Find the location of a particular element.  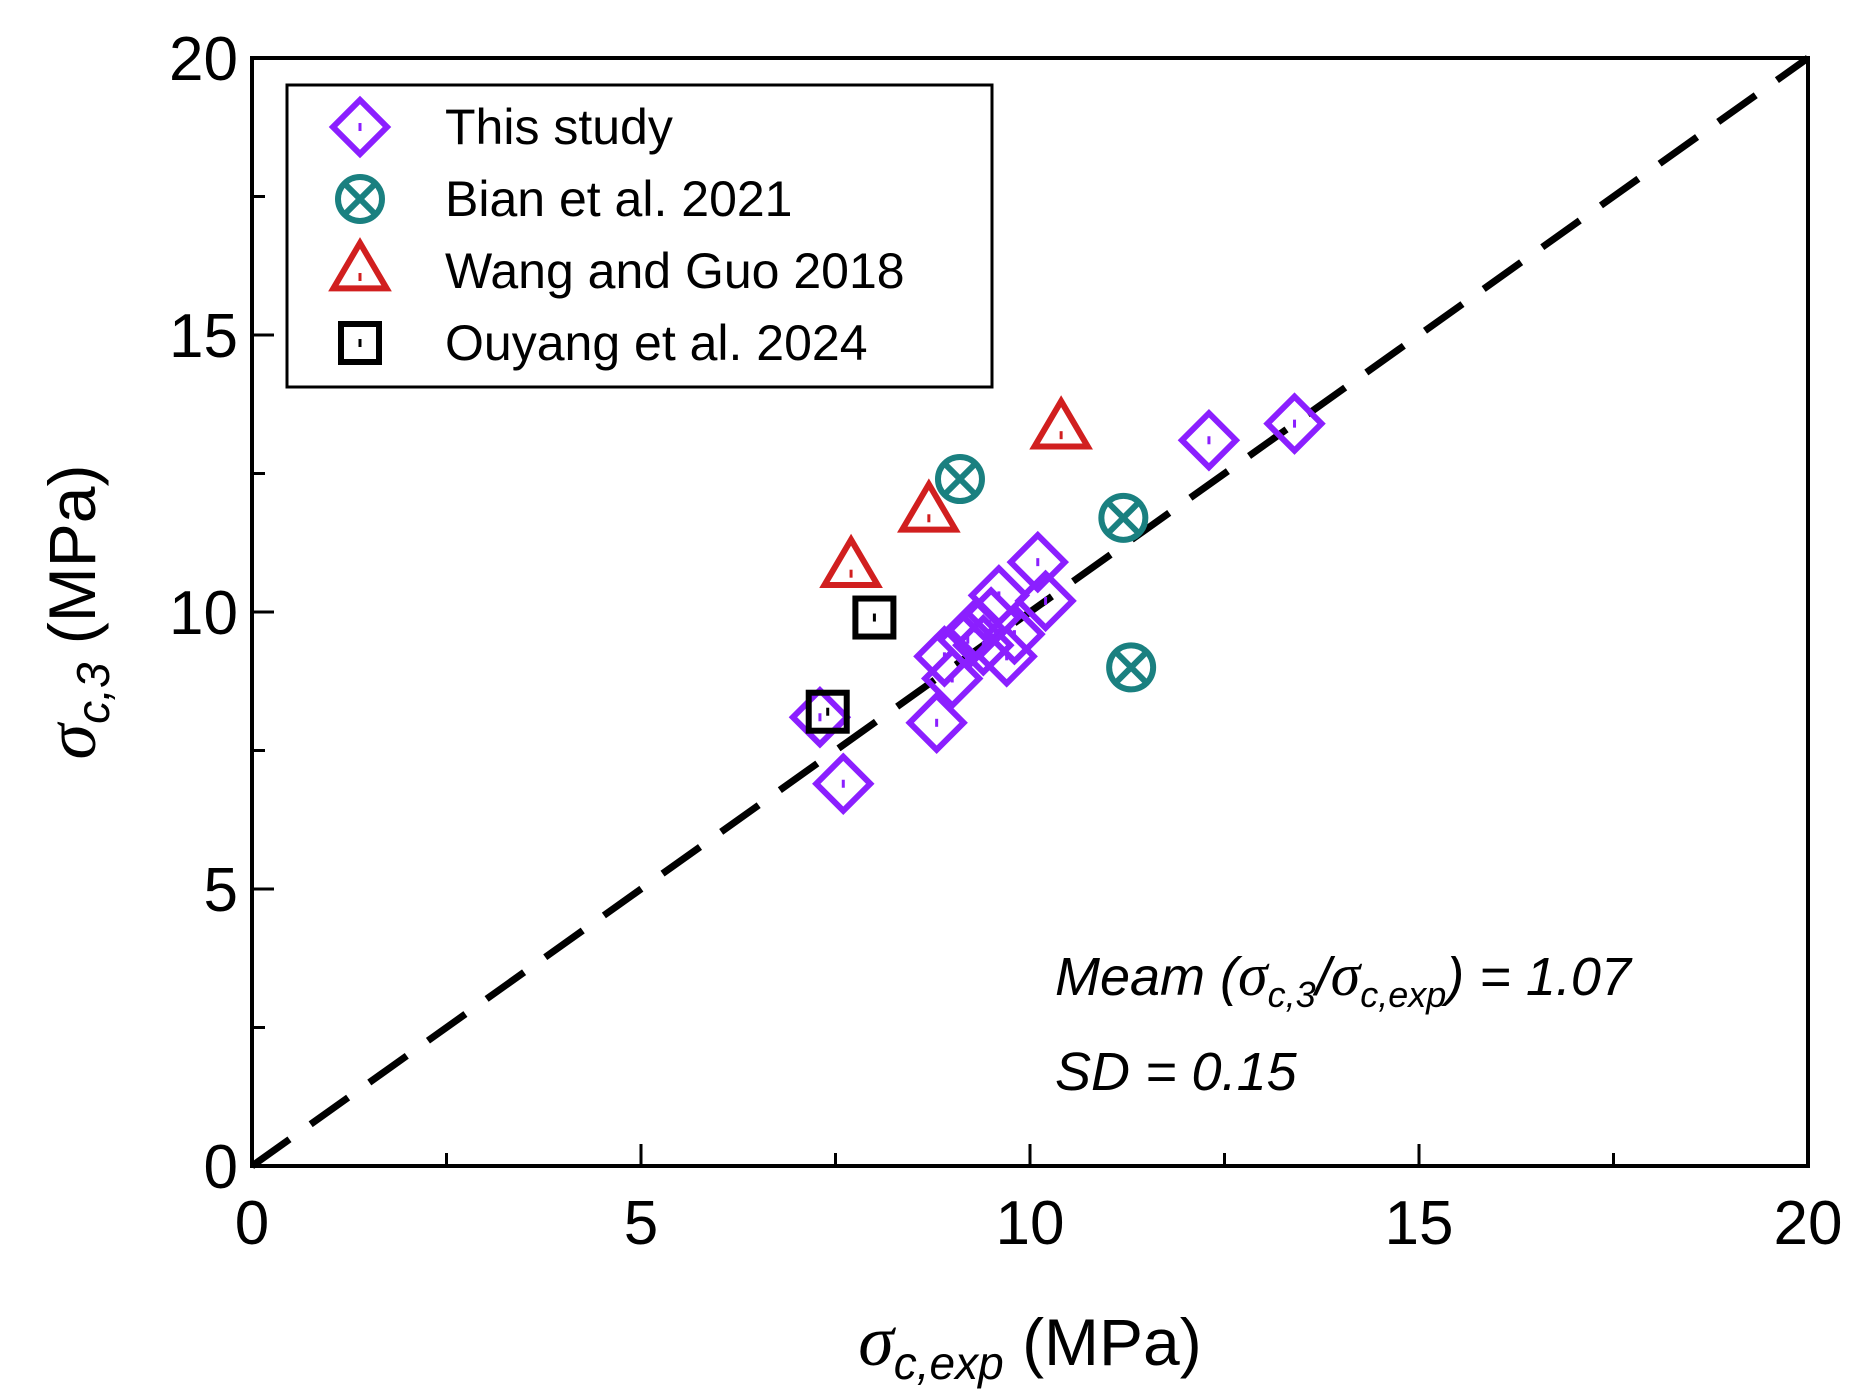

y-tick-label: 20 is located at coordinates (203, 59).